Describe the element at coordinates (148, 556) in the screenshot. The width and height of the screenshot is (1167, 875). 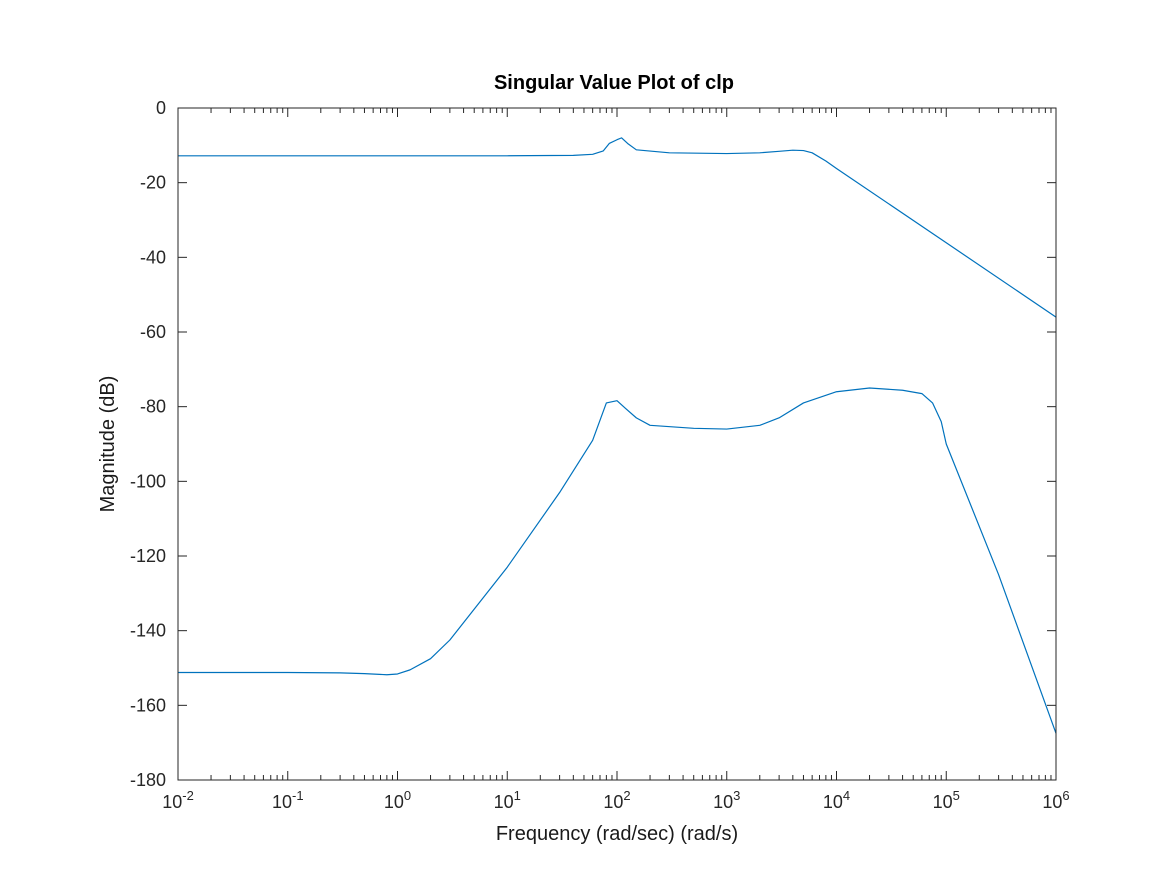
I see `y-tick-label: -120` at that location.